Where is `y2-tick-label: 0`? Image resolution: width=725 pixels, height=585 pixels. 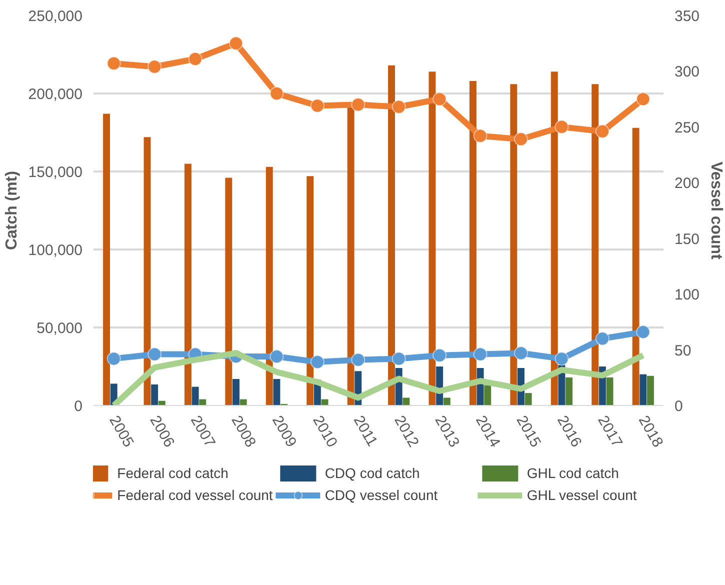
y2-tick-label: 0 is located at coordinates (678, 406).